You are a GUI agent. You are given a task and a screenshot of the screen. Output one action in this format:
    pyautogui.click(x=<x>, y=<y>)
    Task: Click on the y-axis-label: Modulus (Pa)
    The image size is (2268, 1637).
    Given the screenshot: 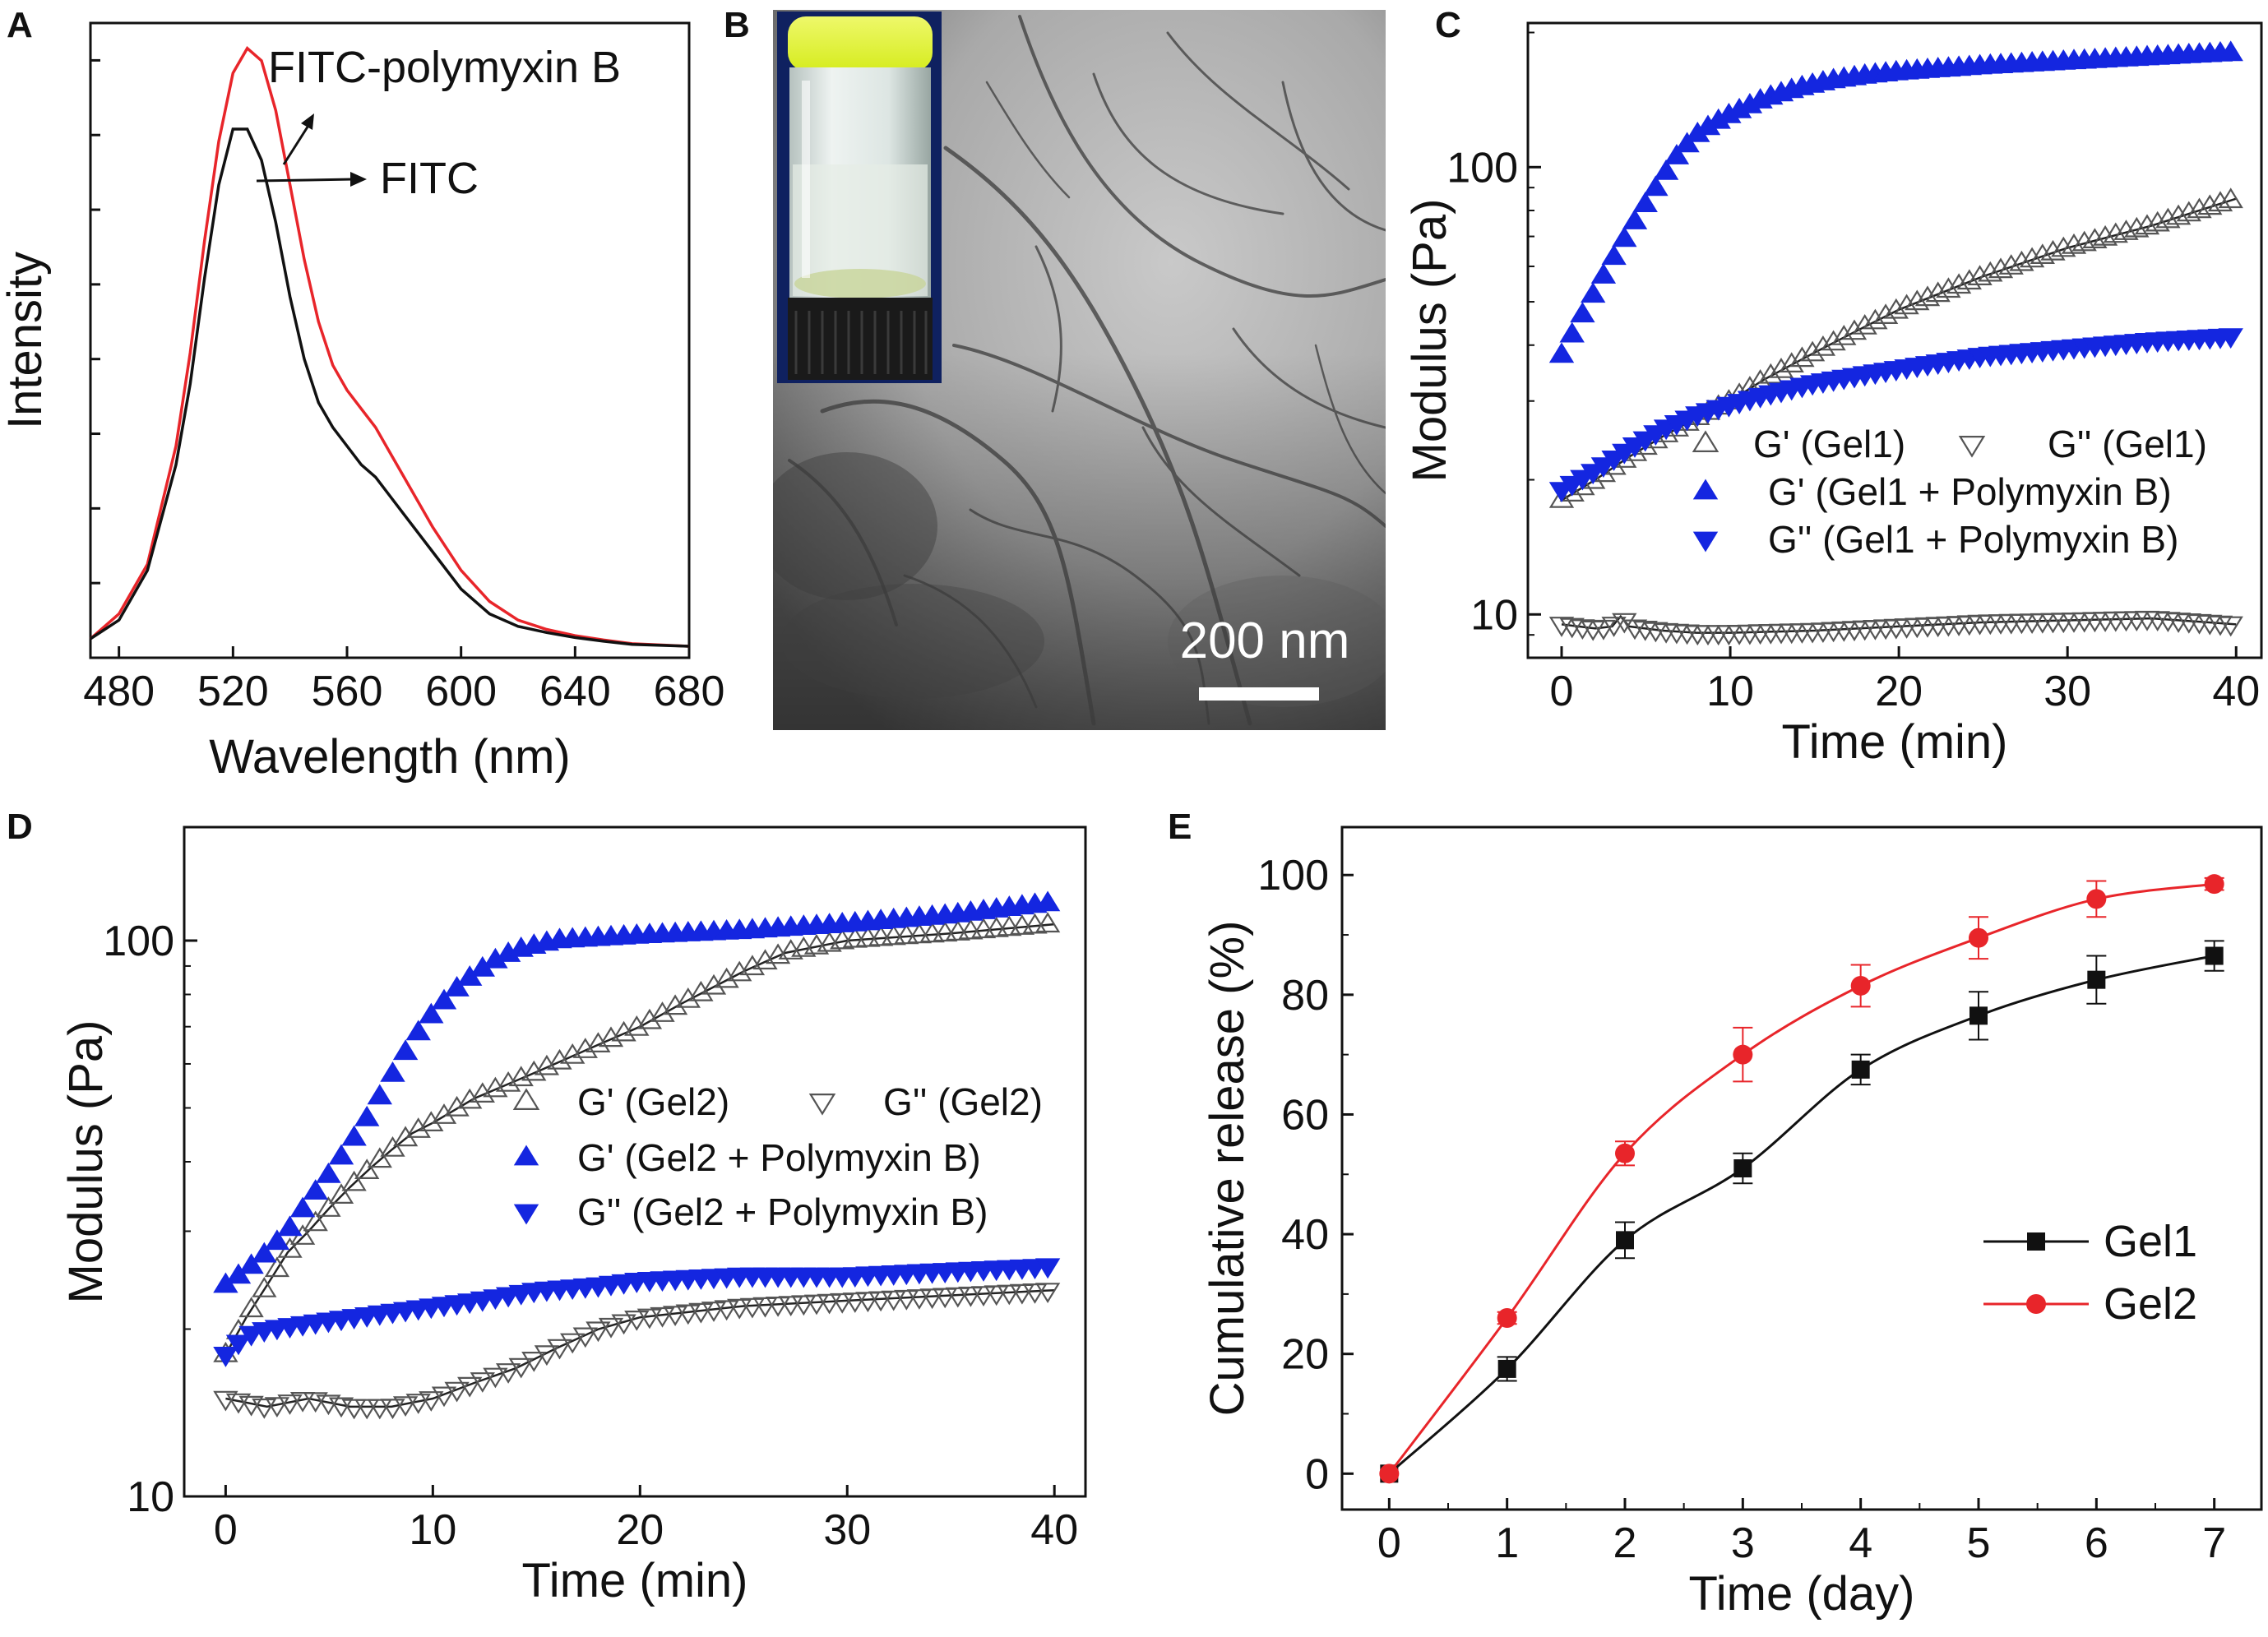 What is the action you would take?
    pyautogui.click(x=86, y=1162)
    